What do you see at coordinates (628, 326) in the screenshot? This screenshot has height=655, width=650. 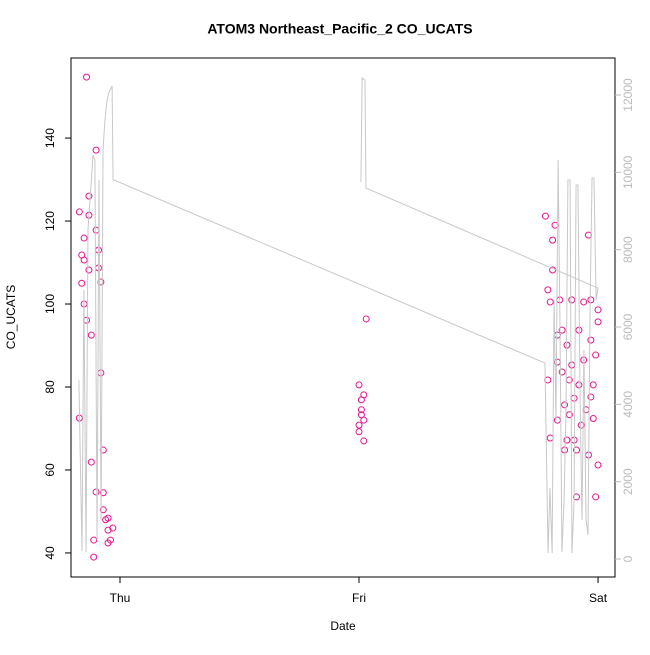 I see `y2-tick-label: 6000` at bounding box center [628, 326].